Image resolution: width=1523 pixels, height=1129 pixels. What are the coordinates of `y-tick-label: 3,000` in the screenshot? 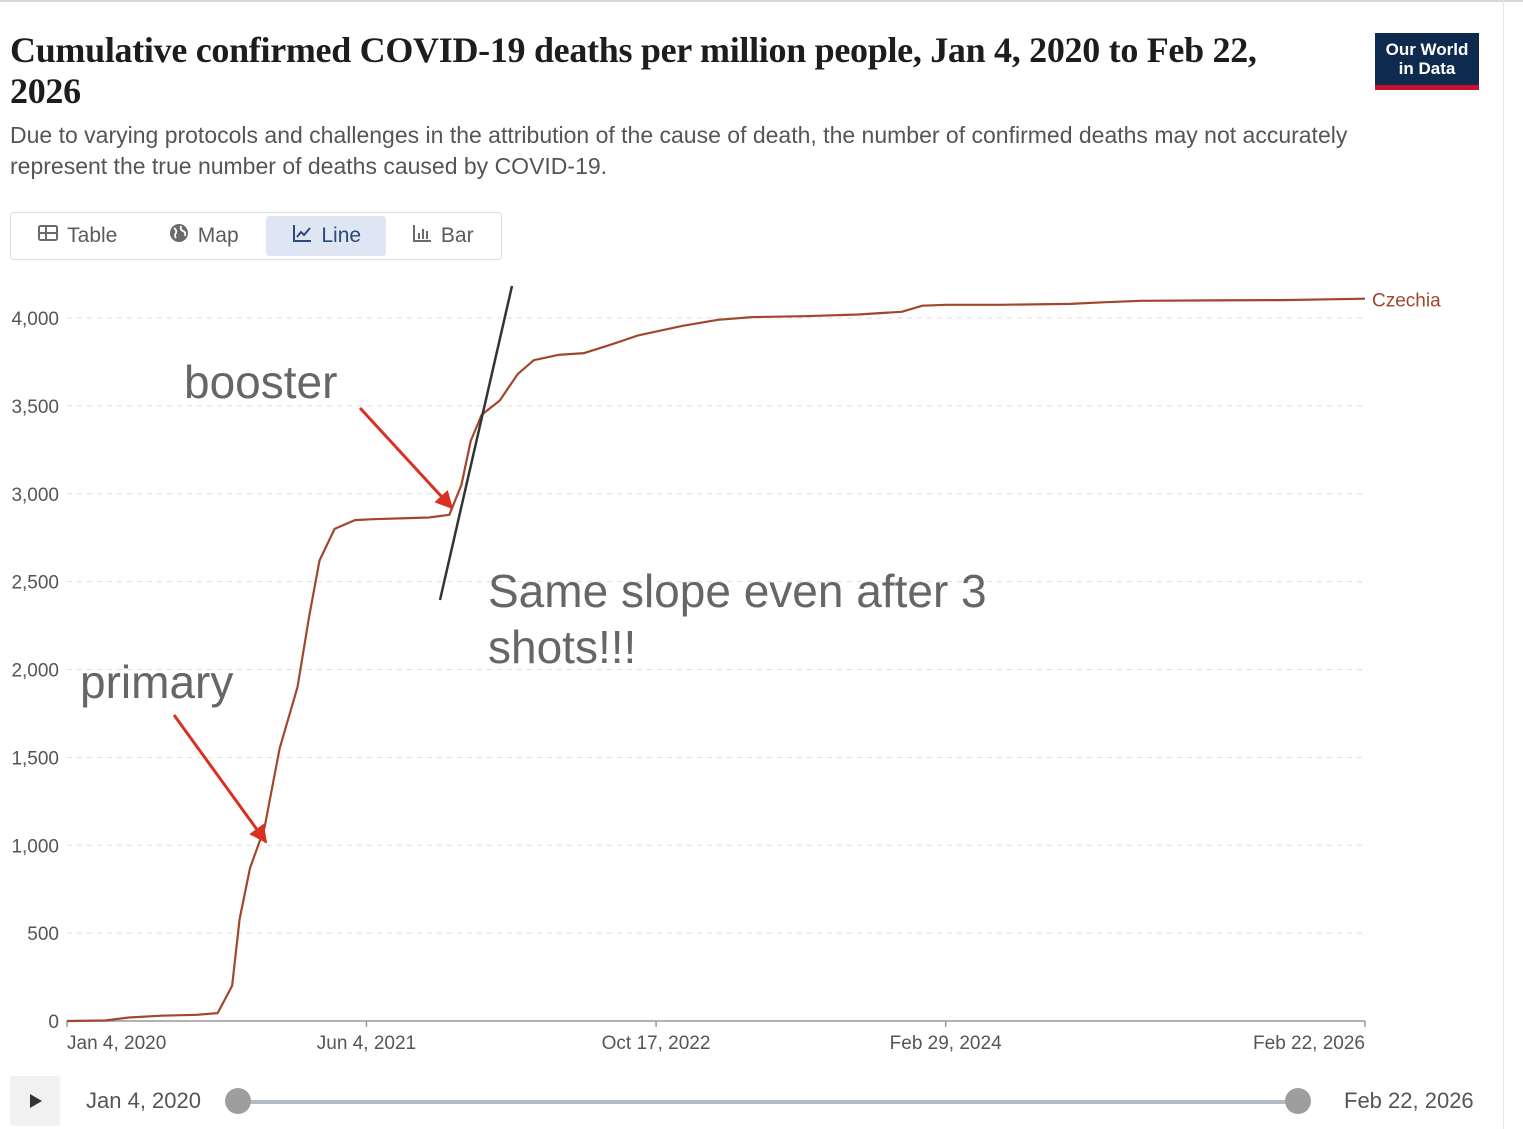 It's located at (35, 495).